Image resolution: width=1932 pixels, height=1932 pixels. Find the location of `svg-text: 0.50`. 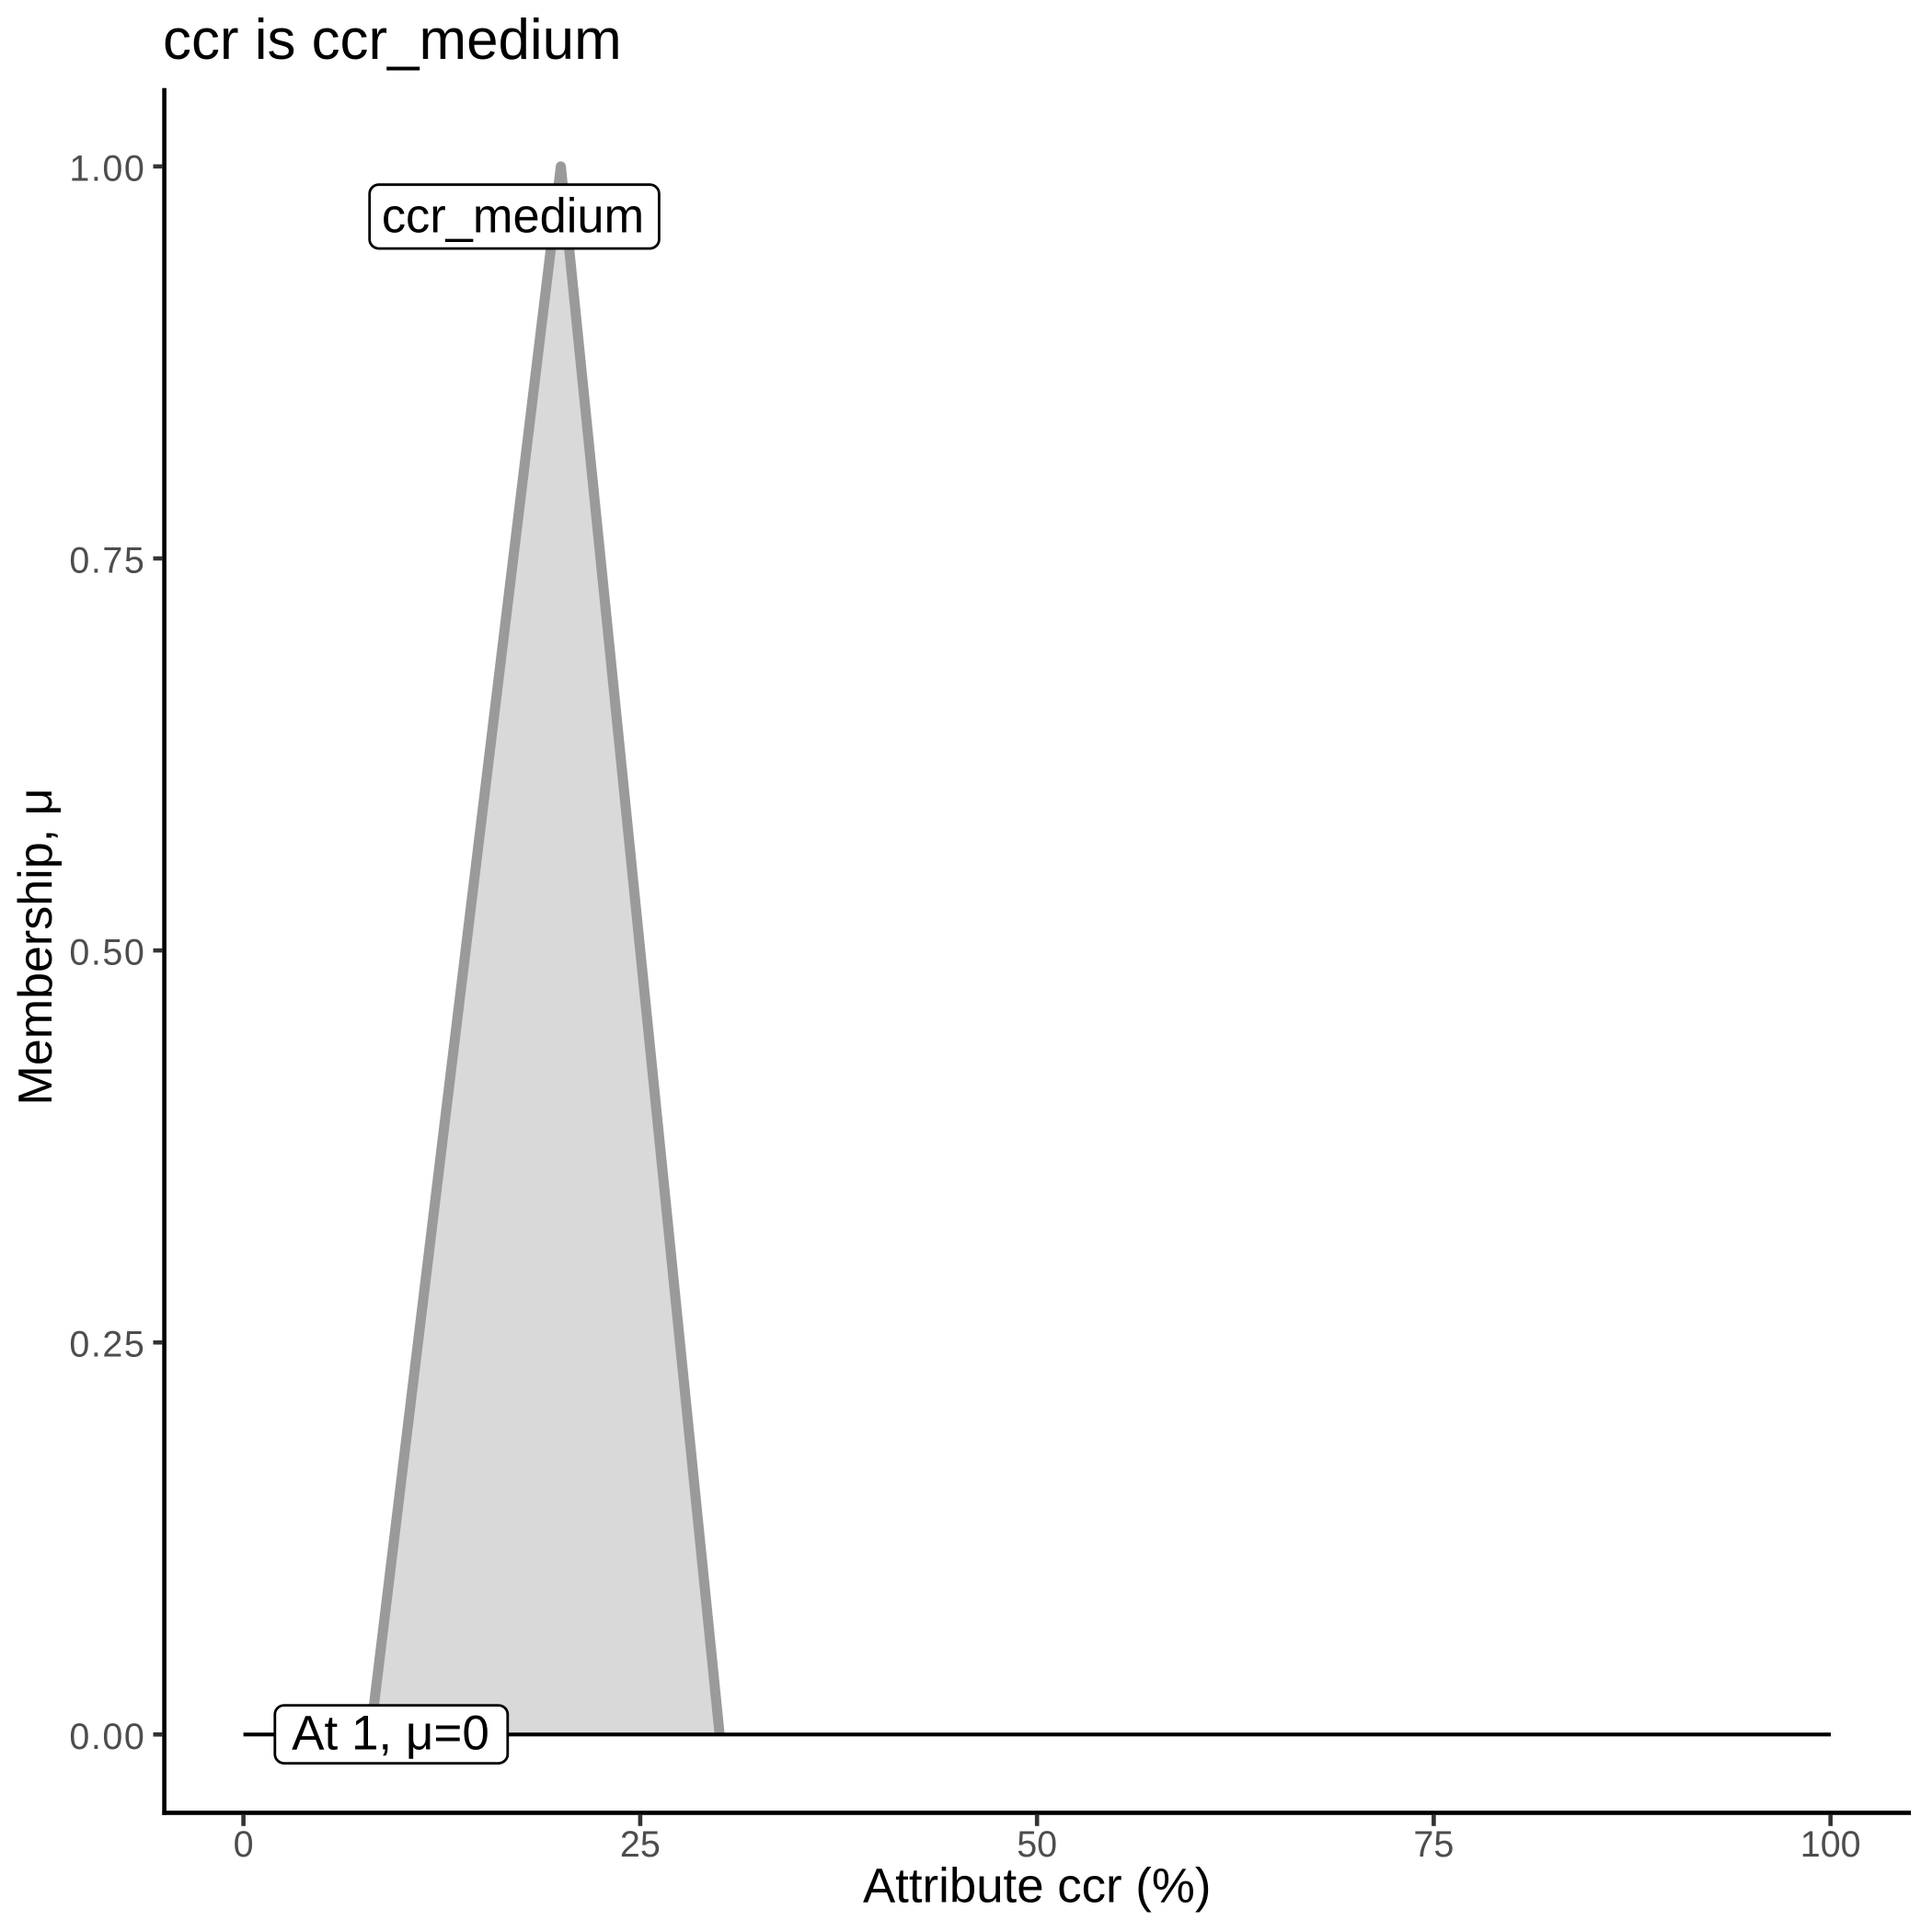

svg-text: 0.50 is located at coordinates (107, 953).